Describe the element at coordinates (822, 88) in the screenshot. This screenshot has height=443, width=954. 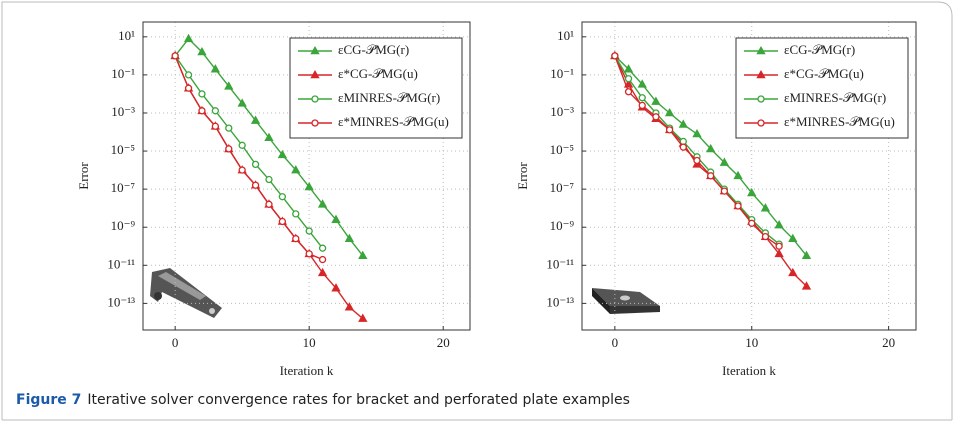
I see `legend-box` at that location.